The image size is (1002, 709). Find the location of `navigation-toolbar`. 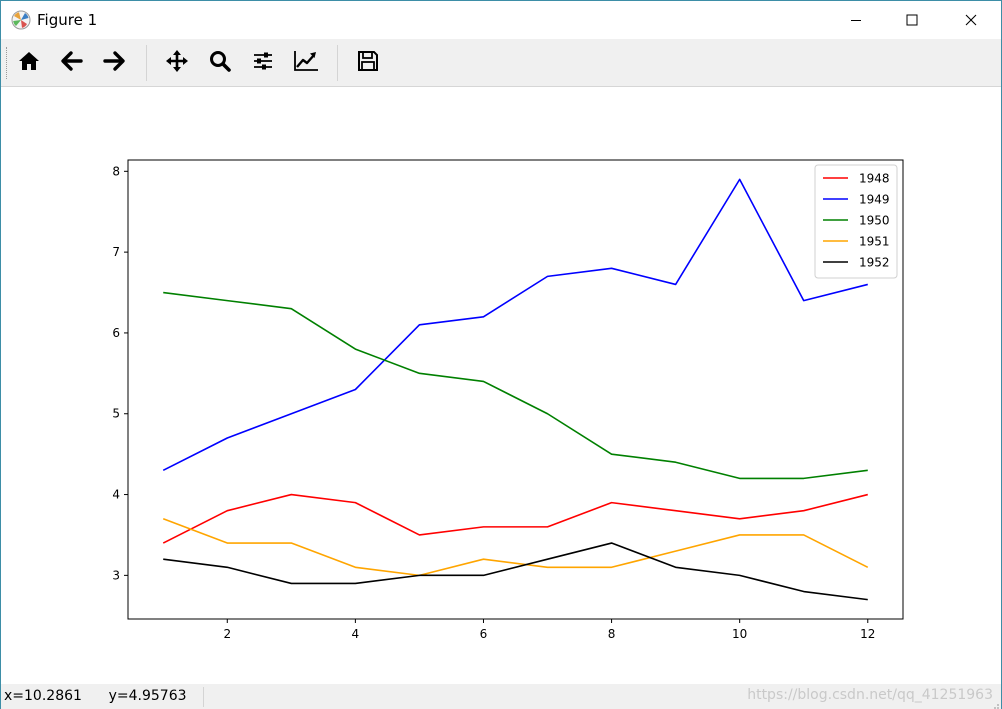

navigation-toolbar is located at coordinates (501, 63).